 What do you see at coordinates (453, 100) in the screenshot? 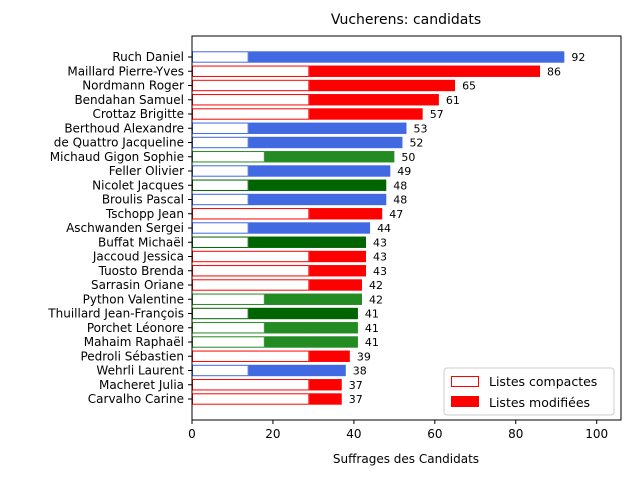
I see `bar-value-label: 61` at bounding box center [453, 100].